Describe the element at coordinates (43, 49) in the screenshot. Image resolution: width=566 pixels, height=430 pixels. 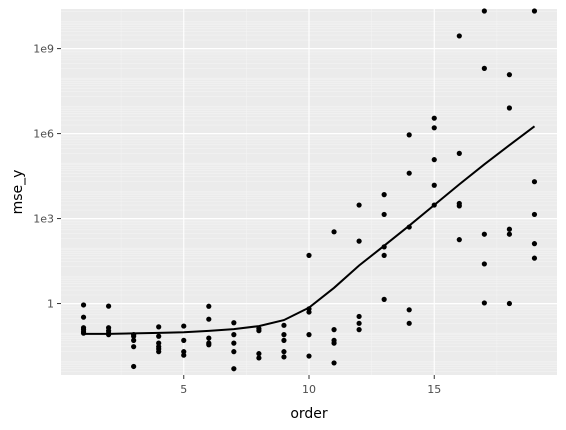
I see `y-tick-label: 1e9` at that location.